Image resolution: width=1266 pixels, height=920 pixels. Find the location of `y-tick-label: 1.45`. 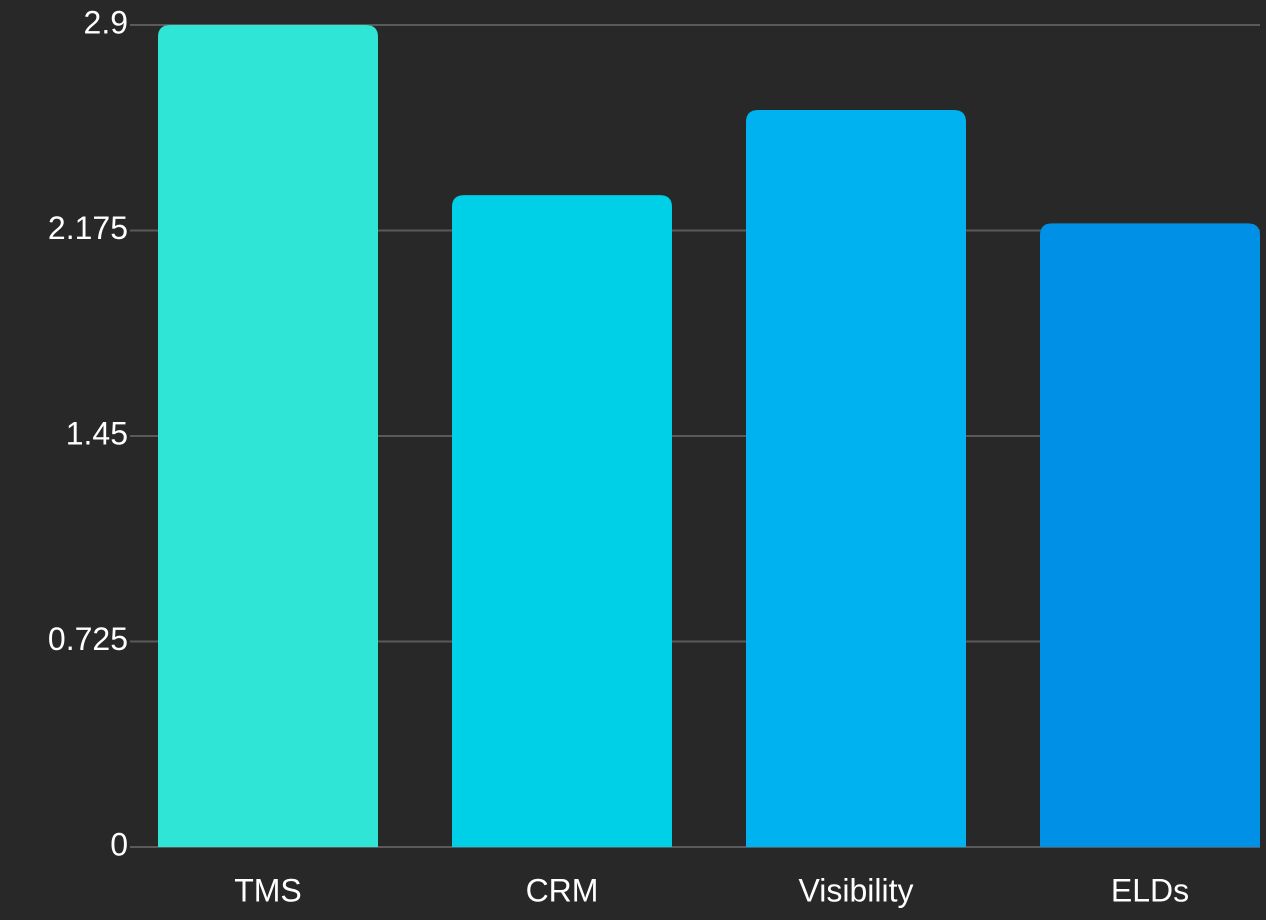

y-tick-label: 1.45 is located at coordinates (97, 433).